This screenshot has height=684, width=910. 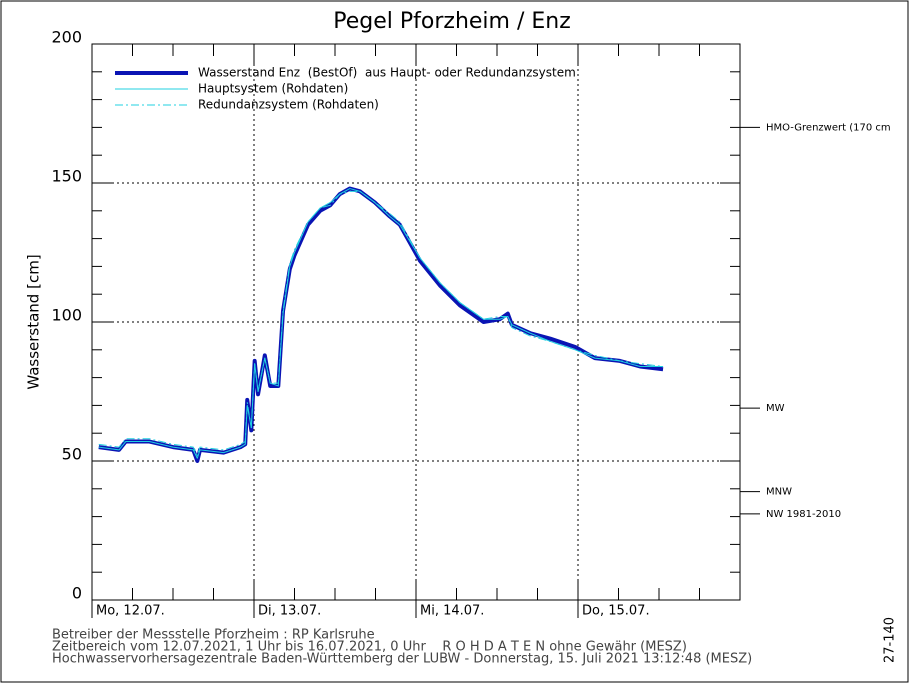 What do you see at coordinates (130, 611) in the screenshot?
I see `x-tick-label: Mo, 12.07.` at bounding box center [130, 611].